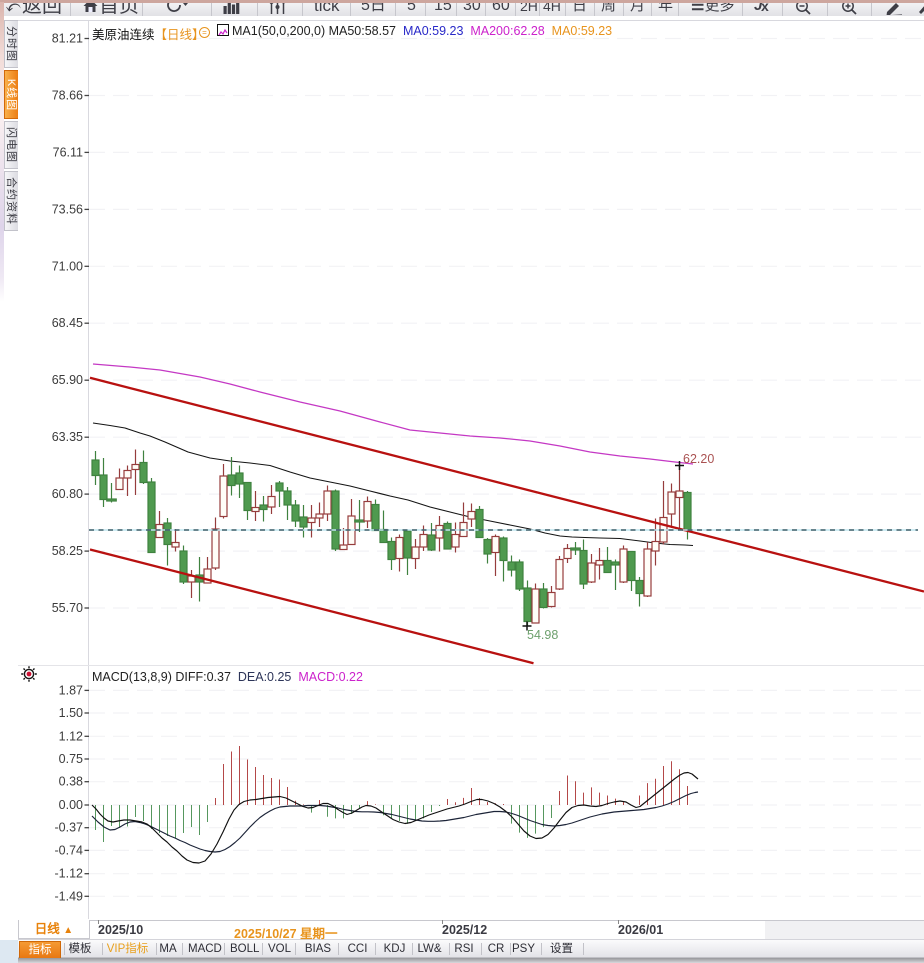 The height and width of the screenshot is (963, 924). I want to click on svg-text: 68.45, so click(67, 323).